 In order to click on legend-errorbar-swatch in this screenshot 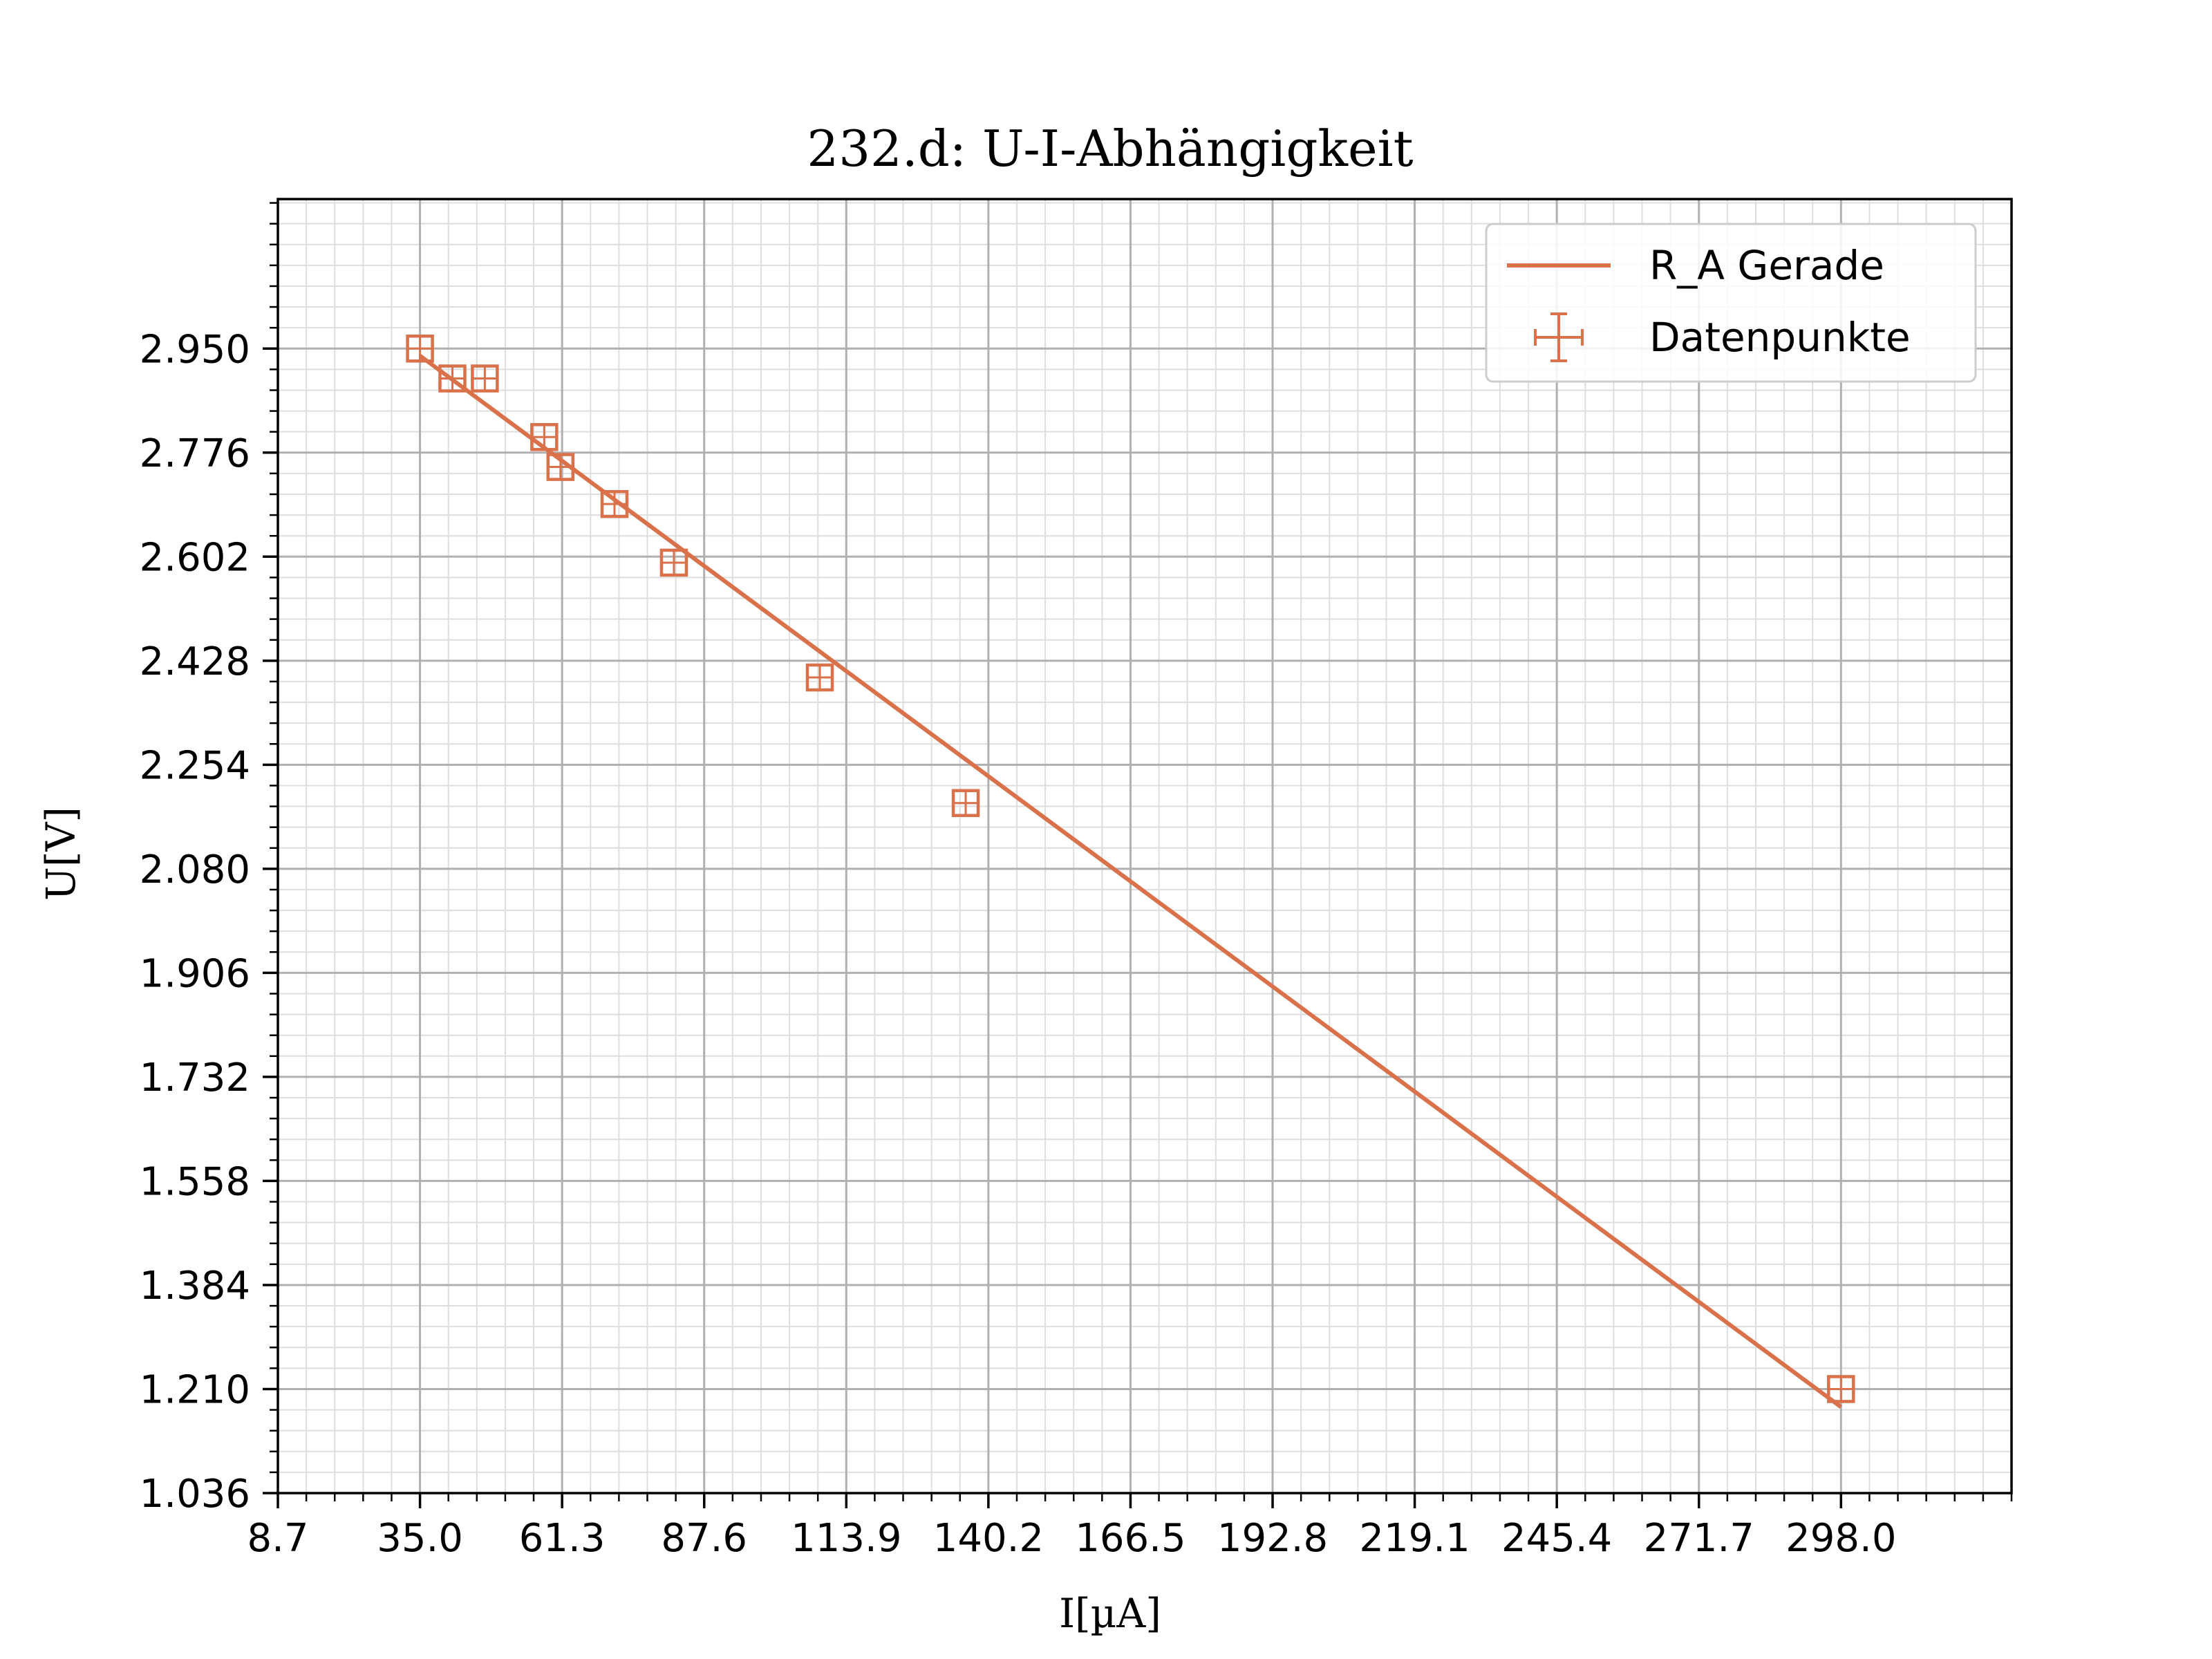, I will do `click(1559, 337)`.